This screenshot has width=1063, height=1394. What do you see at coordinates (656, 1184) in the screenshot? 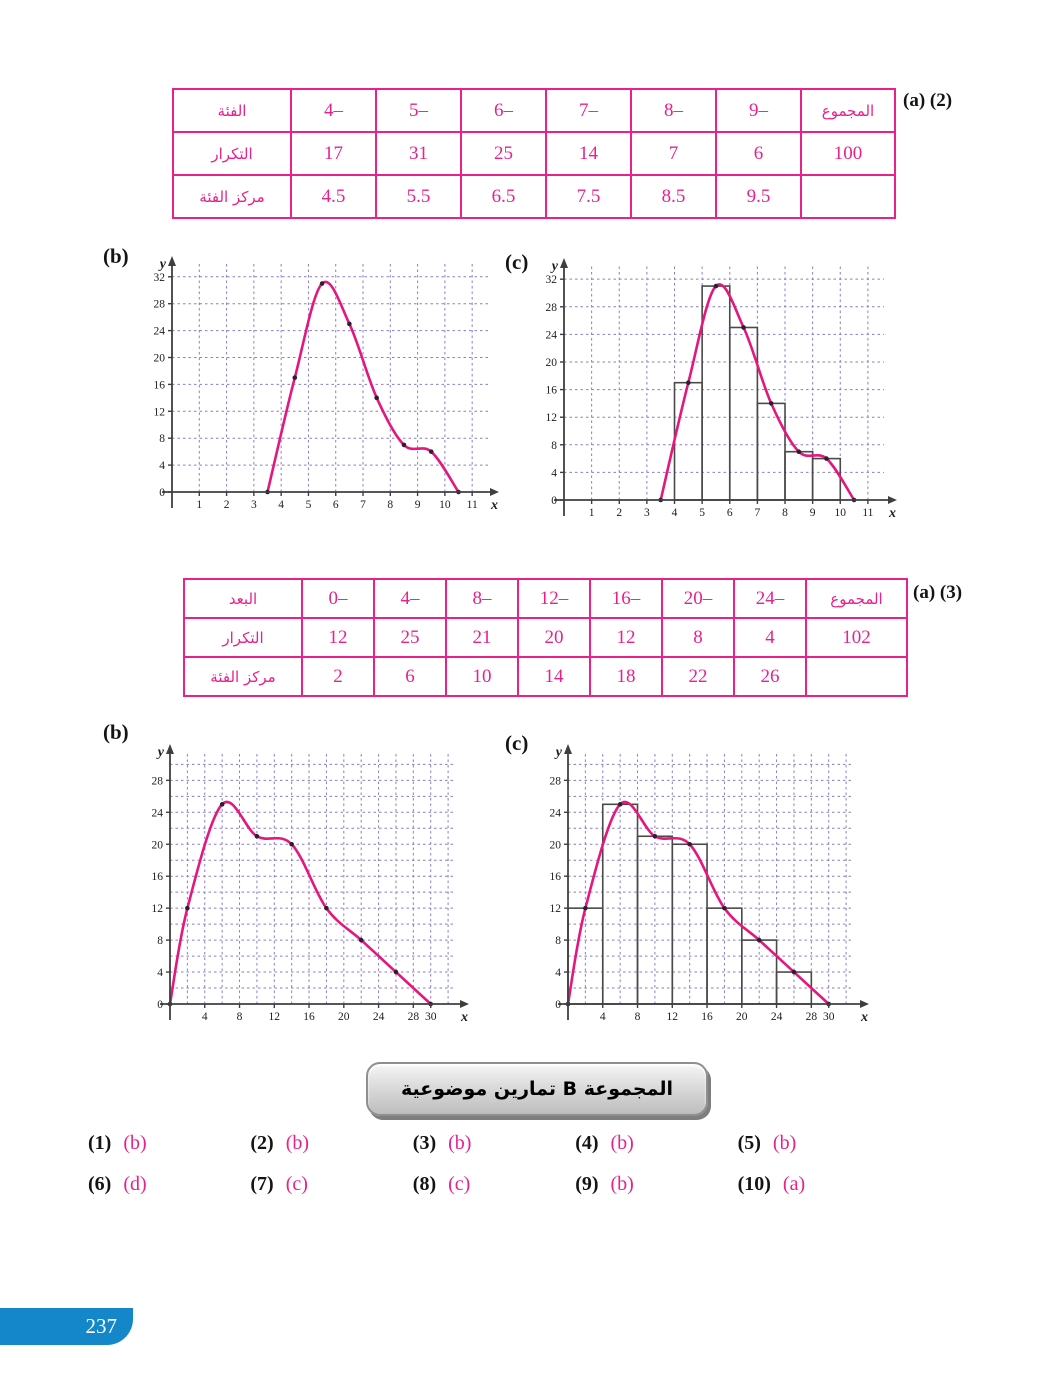
I see `answer-item: (9) (b)` at bounding box center [656, 1184].